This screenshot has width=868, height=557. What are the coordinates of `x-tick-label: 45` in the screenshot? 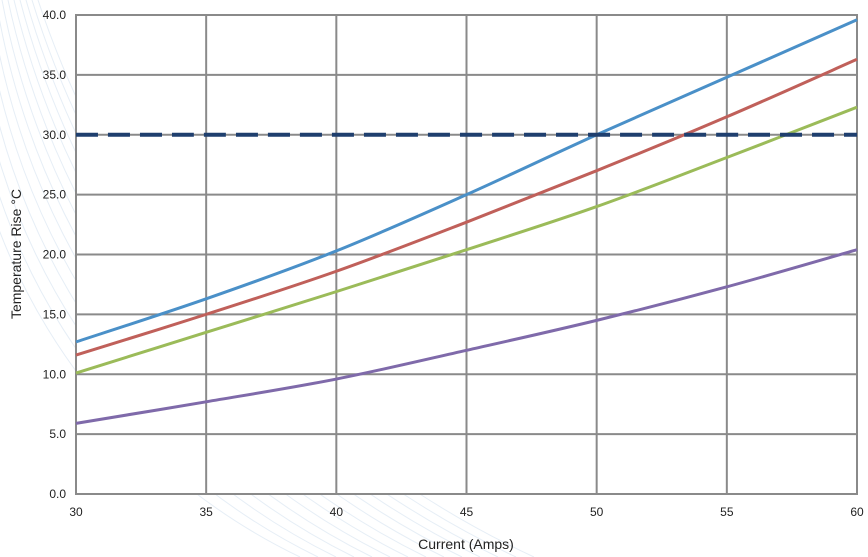 It's located at (467, 512).